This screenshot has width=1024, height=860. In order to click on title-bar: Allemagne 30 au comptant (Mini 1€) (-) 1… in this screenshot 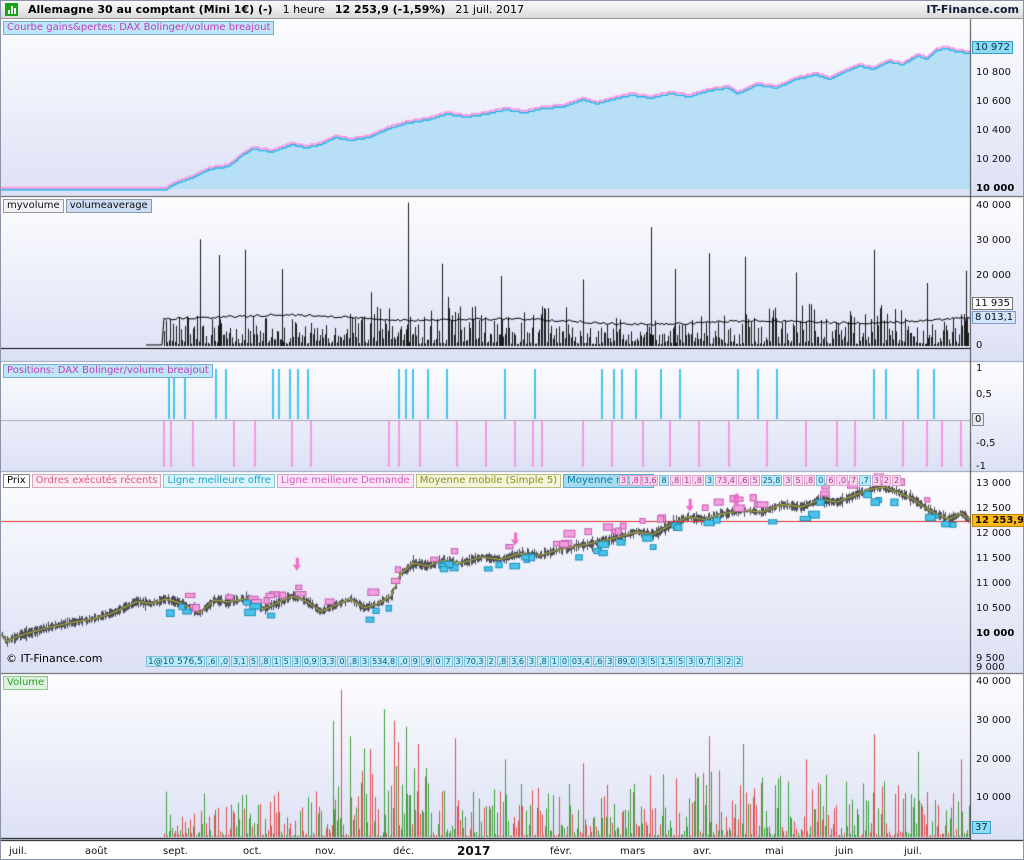, I will do `click(512, 10)`.